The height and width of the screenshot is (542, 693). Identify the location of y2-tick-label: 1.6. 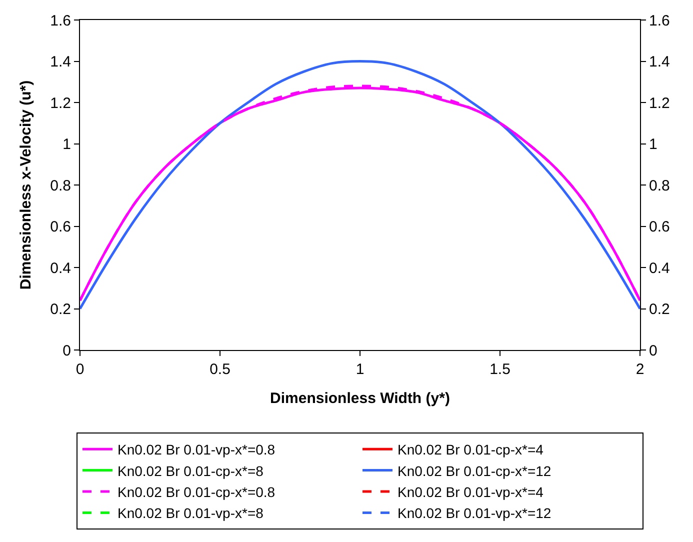
(659, 21).